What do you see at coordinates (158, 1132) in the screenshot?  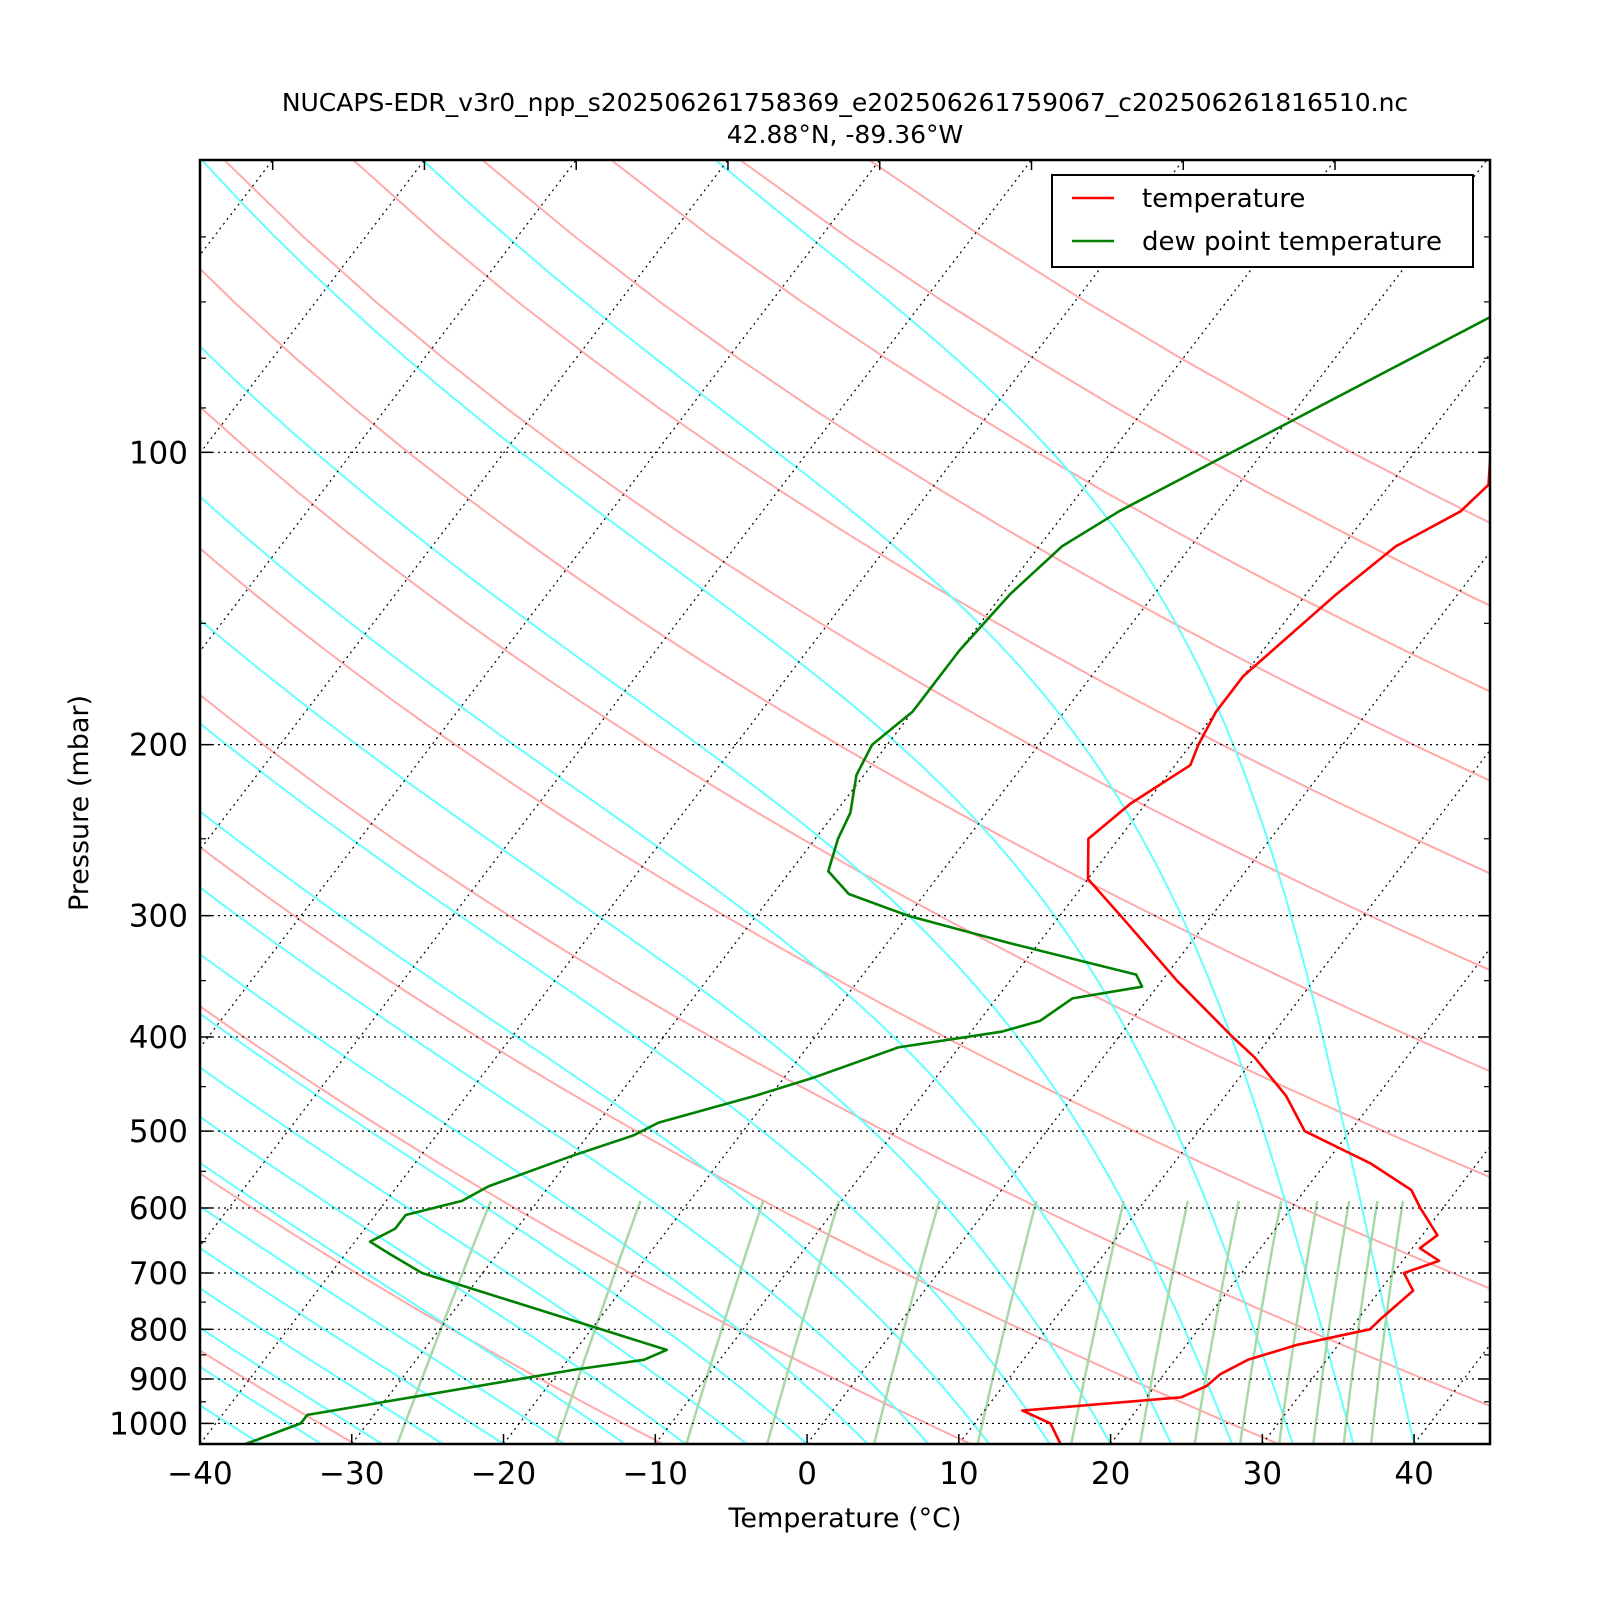 I see `y-tick-label: 500` at bounding box center [158, 1132].